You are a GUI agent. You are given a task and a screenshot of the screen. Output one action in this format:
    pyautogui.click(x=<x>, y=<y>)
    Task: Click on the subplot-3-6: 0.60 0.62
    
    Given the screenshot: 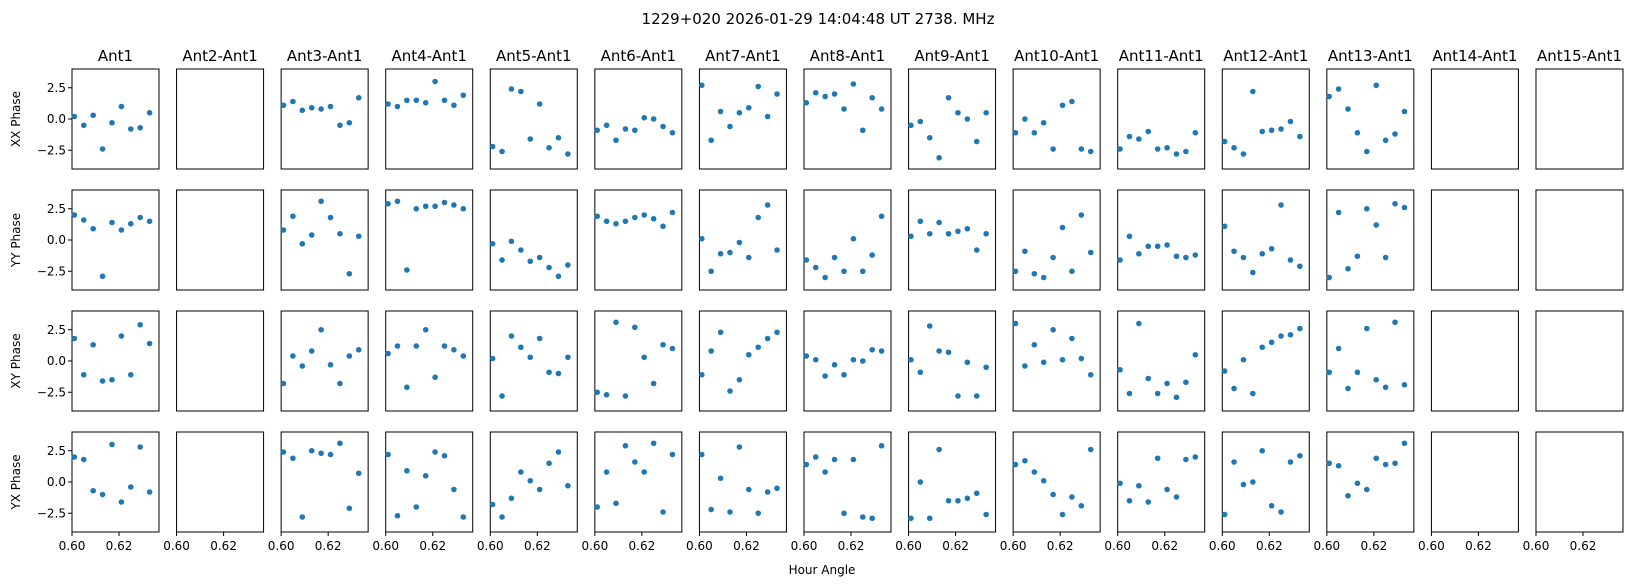 What is the action you would take?
    pyautogui.click(x=736, y=492)
    